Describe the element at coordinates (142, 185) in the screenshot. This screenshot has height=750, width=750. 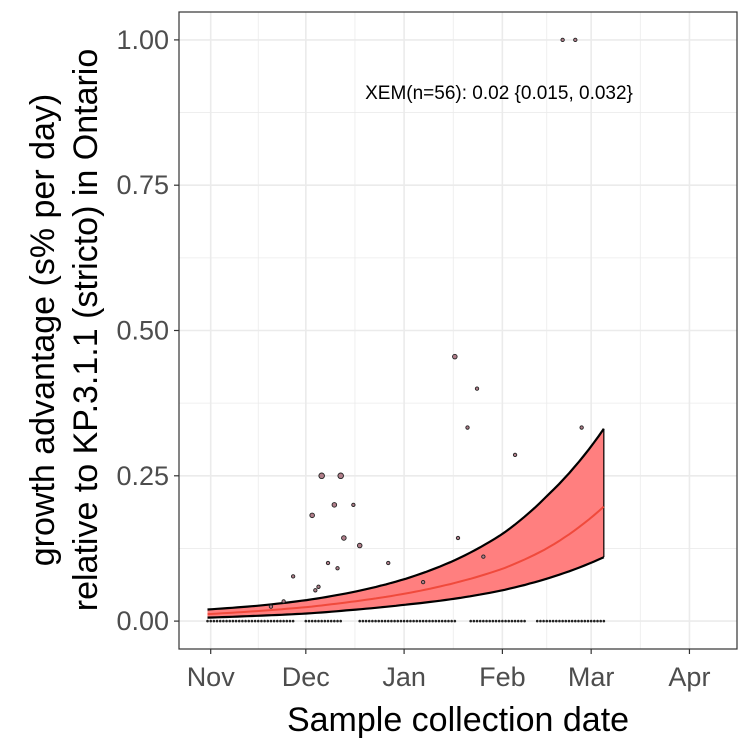
I see `y-tick-label: 0.75` at that location.